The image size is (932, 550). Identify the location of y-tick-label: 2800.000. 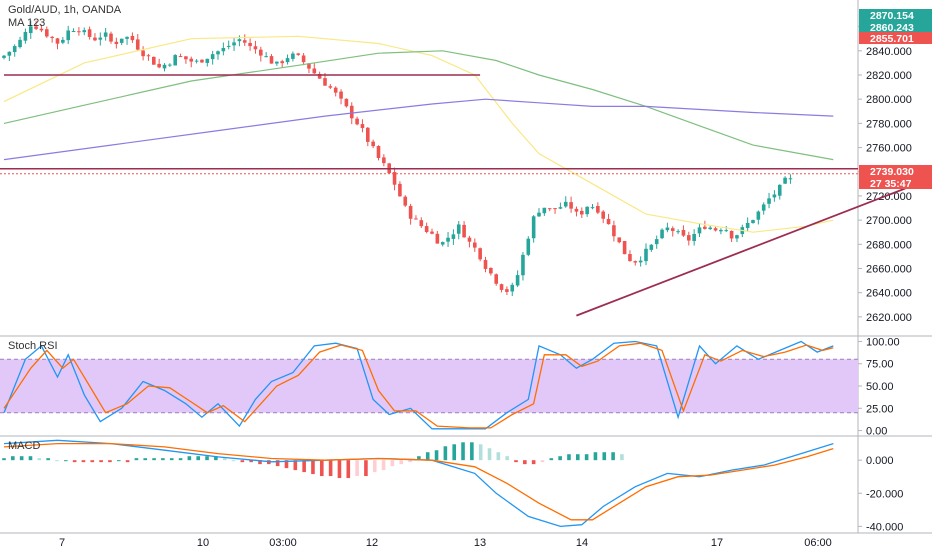
(889, 100).